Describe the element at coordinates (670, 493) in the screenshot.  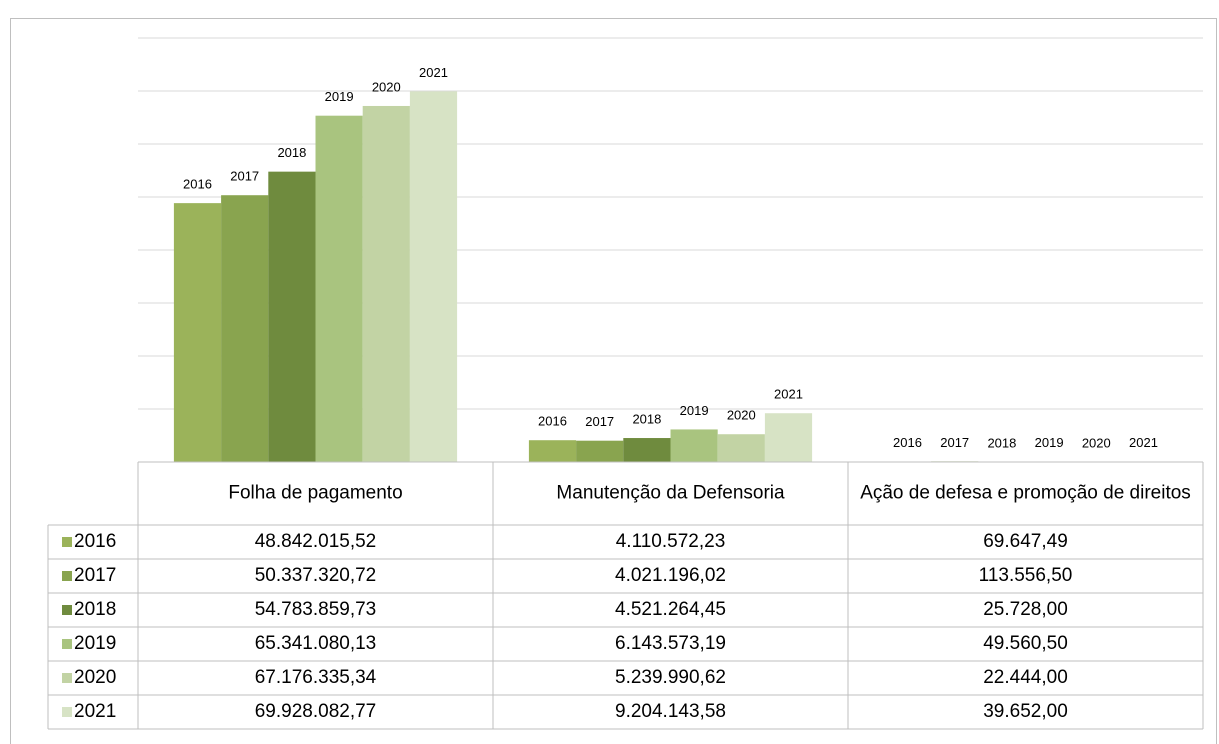
I see `x-tick-label: Manutenção da Defensoria` at that location.